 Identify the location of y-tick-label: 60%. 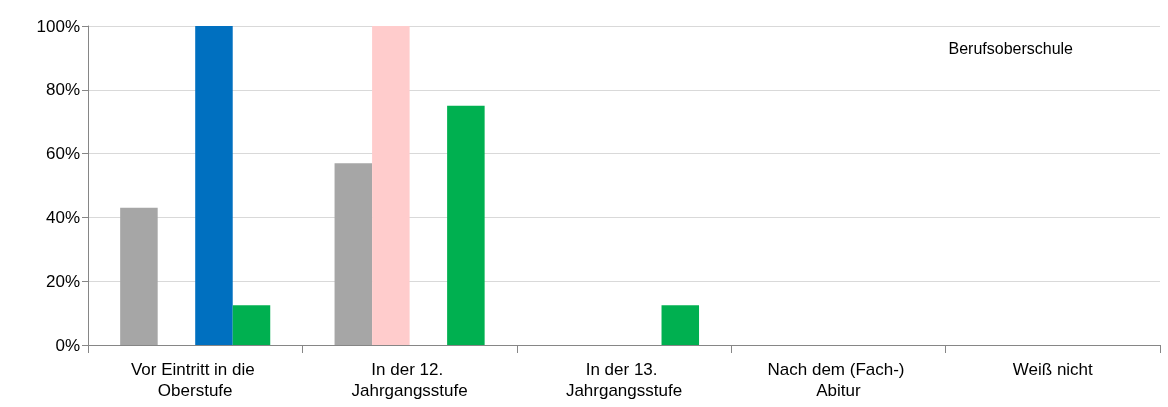
(62, 154).